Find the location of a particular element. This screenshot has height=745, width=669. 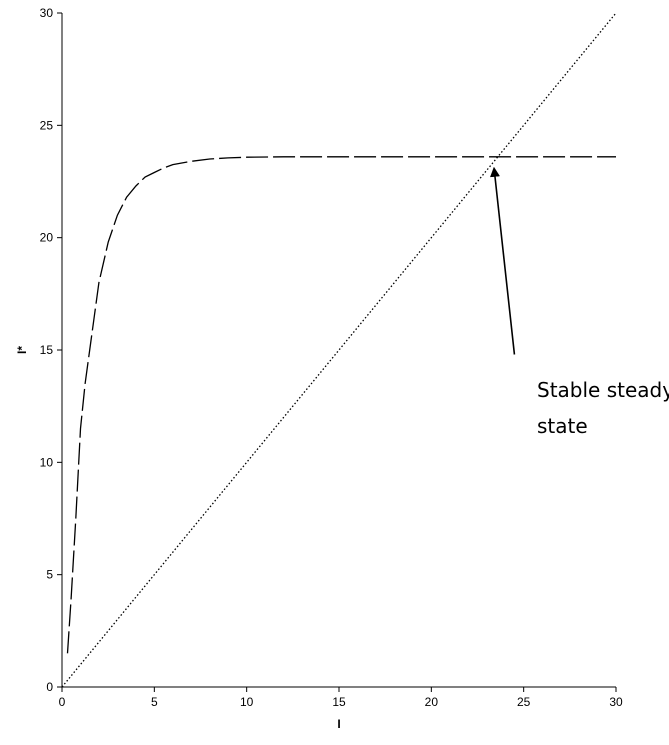

x-tick-label: 30 is located at coordinates (616, 702).